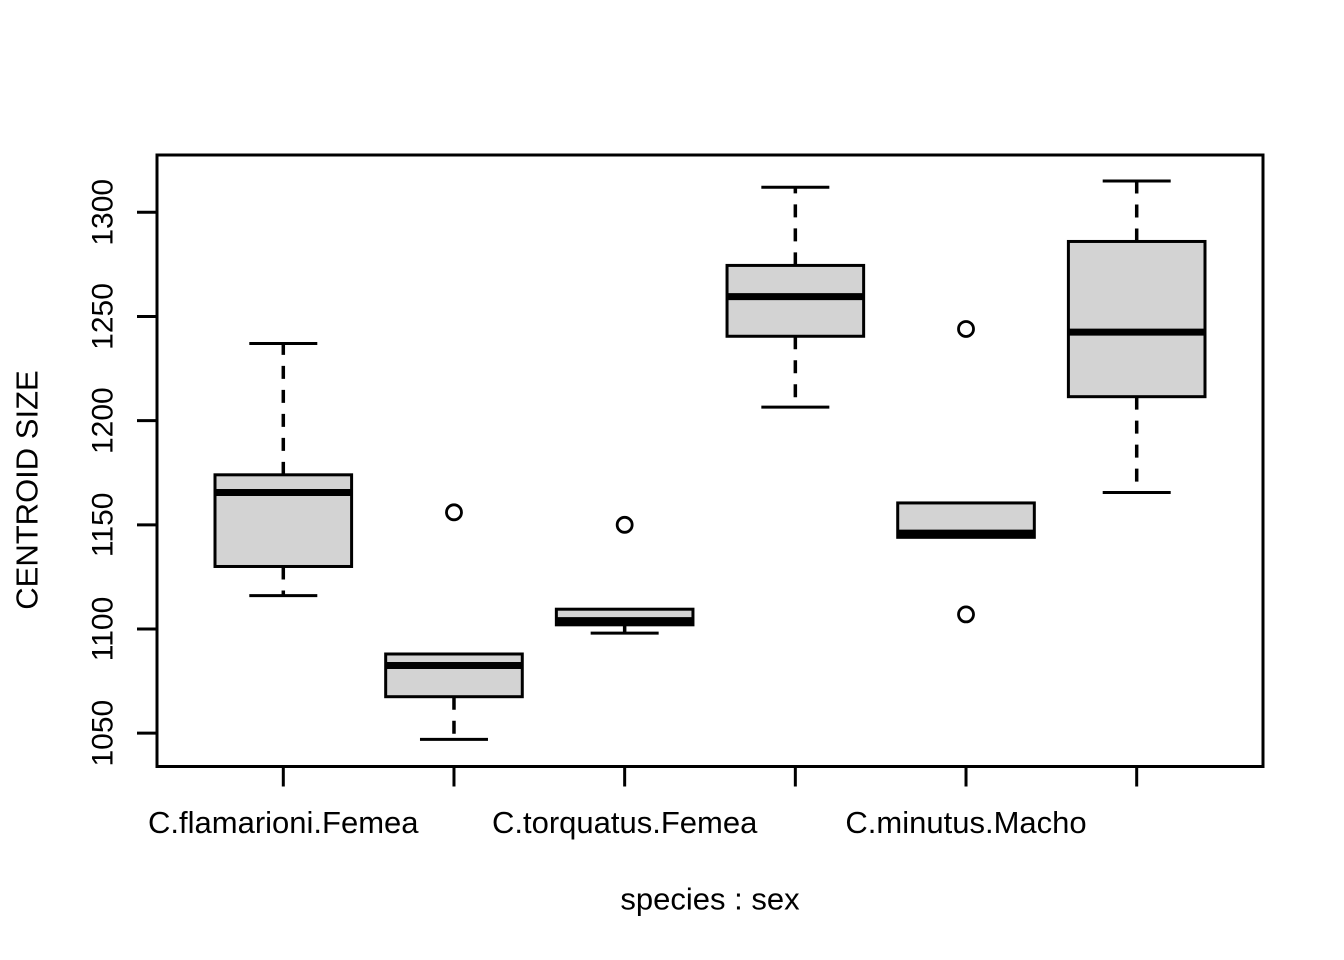  I want to click on y-tick-label: 1200, so click(103, 420).